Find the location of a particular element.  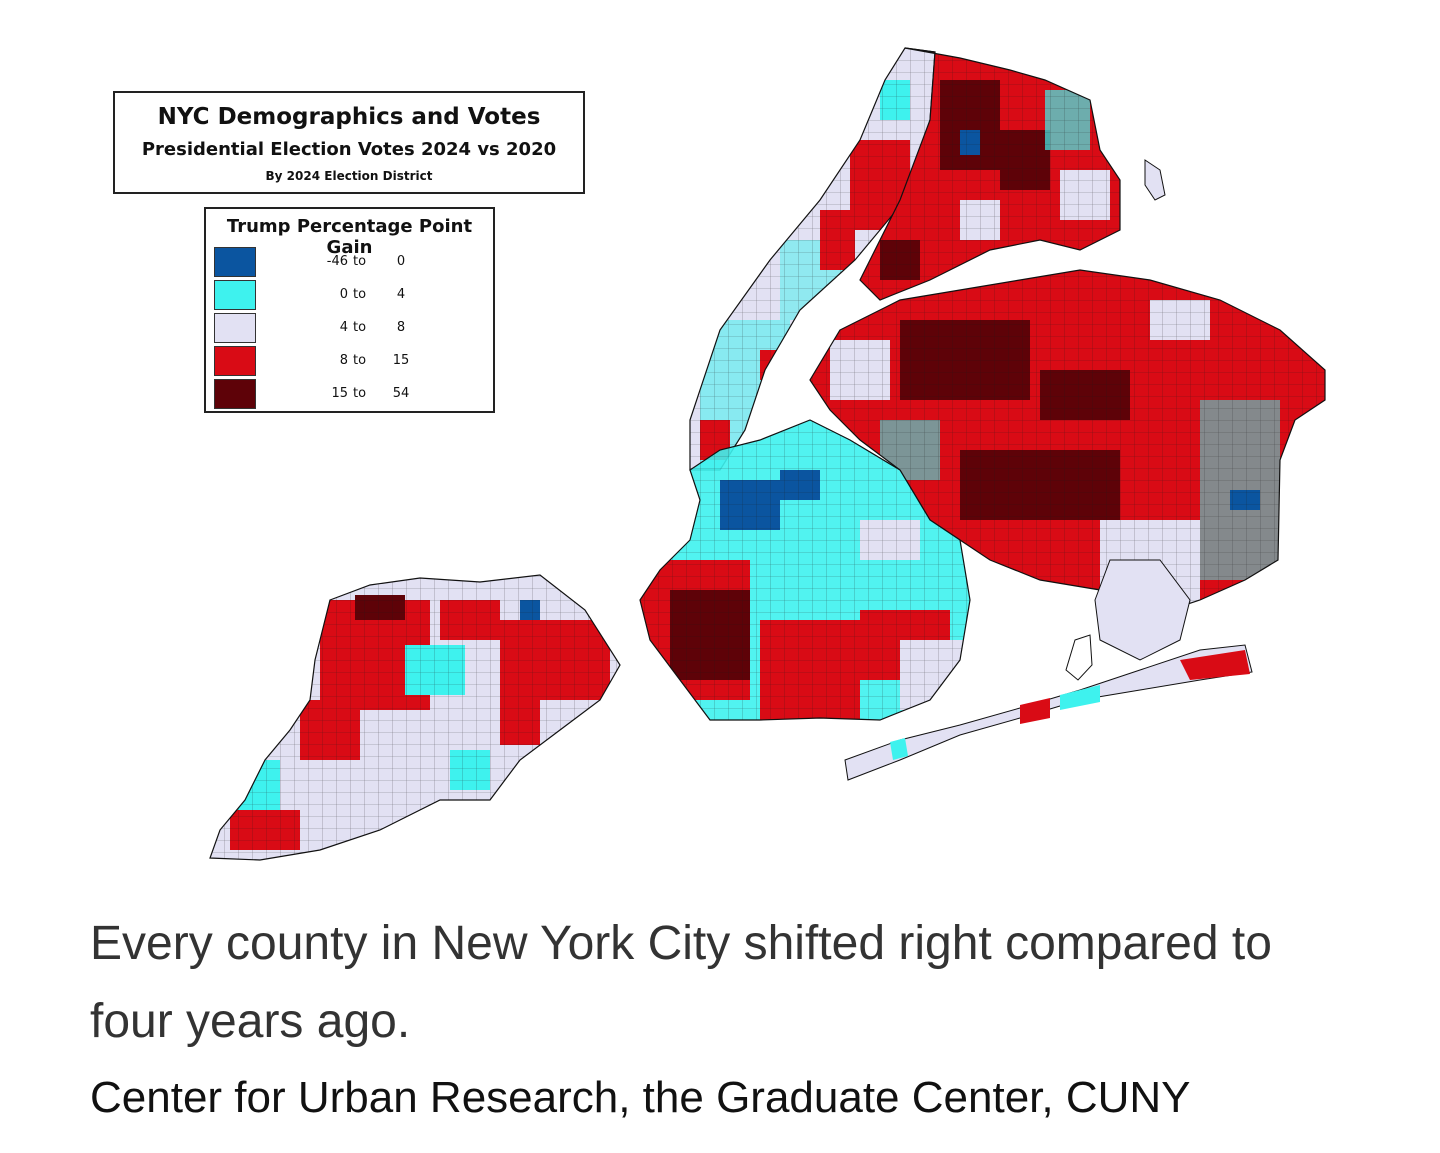

legend-to: 8 is located at coordinates (401, 327).